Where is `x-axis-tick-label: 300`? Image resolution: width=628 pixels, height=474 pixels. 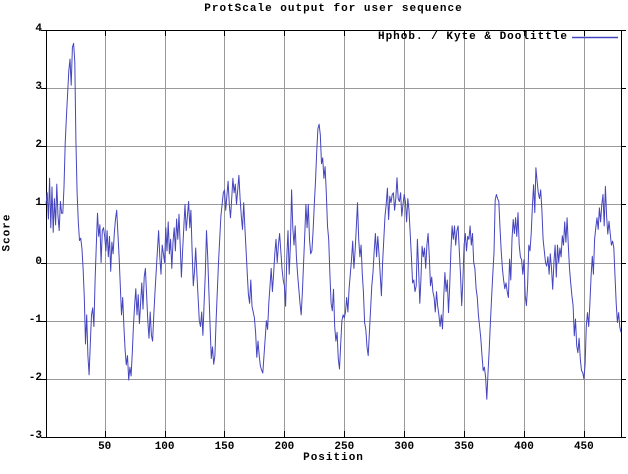
x-axis-tick-label: 300 is located at coordinates (404, 447).